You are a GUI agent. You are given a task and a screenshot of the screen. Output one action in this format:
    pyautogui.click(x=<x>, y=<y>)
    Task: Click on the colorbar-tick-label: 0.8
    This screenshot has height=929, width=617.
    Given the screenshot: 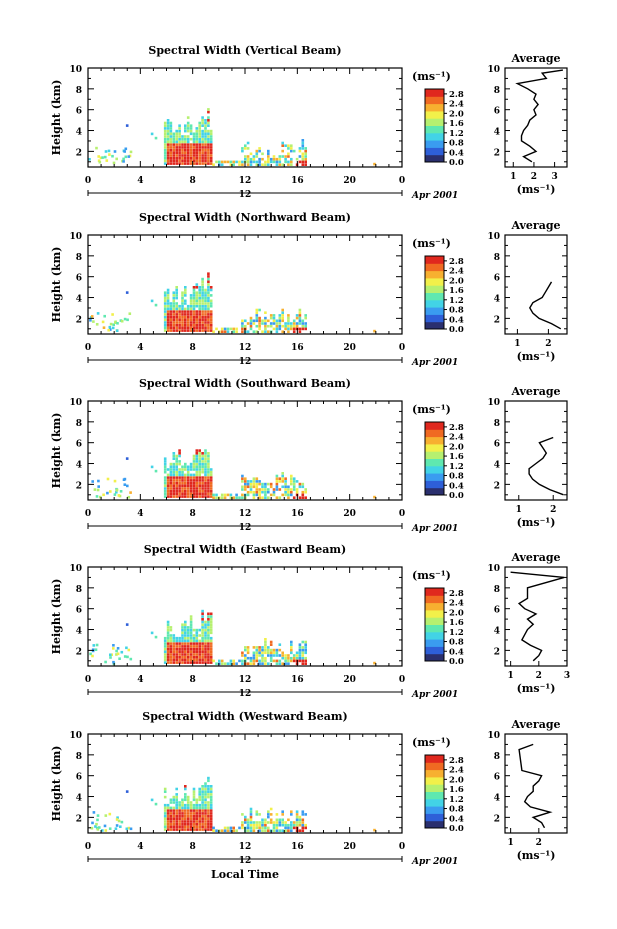 What is the action you would take?
    pyautogui.click(x=456, y=643)
    